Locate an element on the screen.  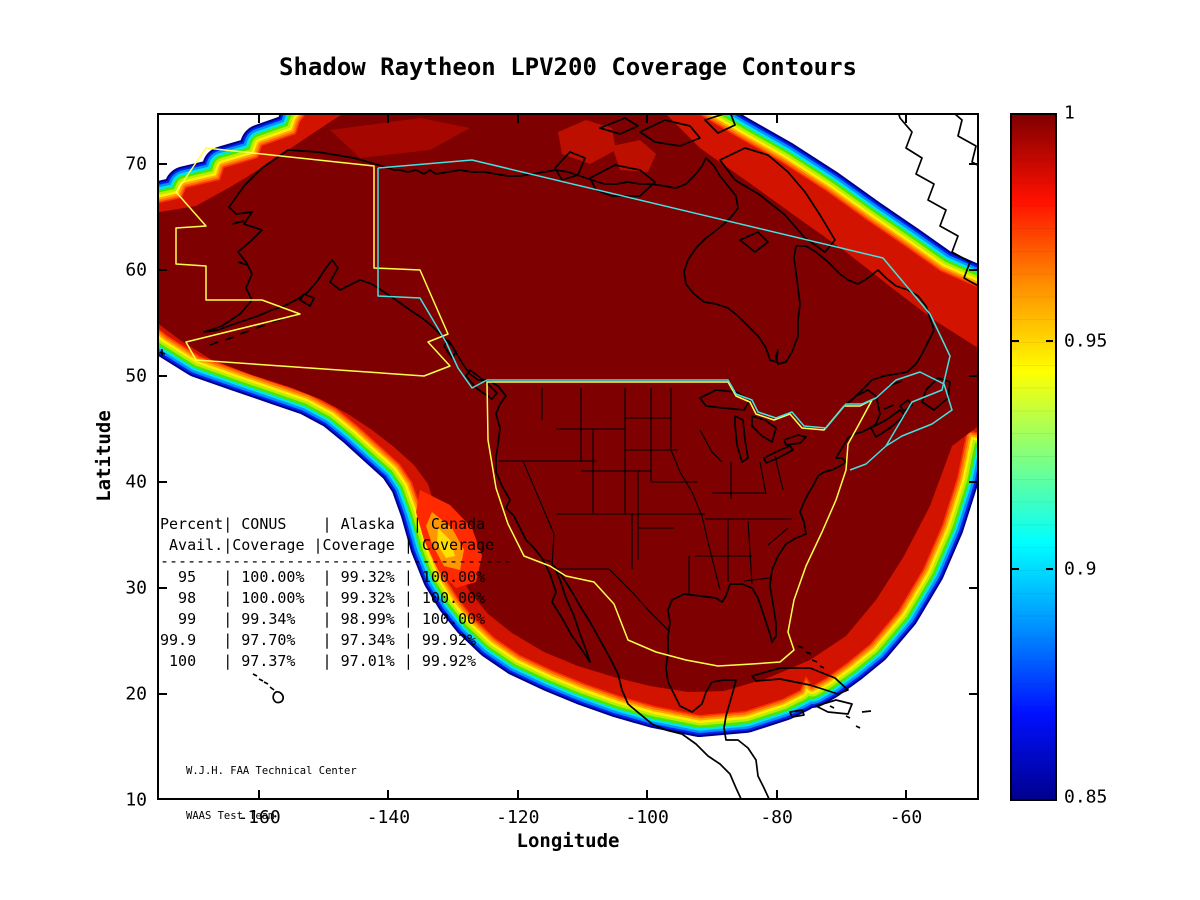
table-row: 99 | 99.34% | 98.99% | 100.00% is located at coordinates (323, 619).